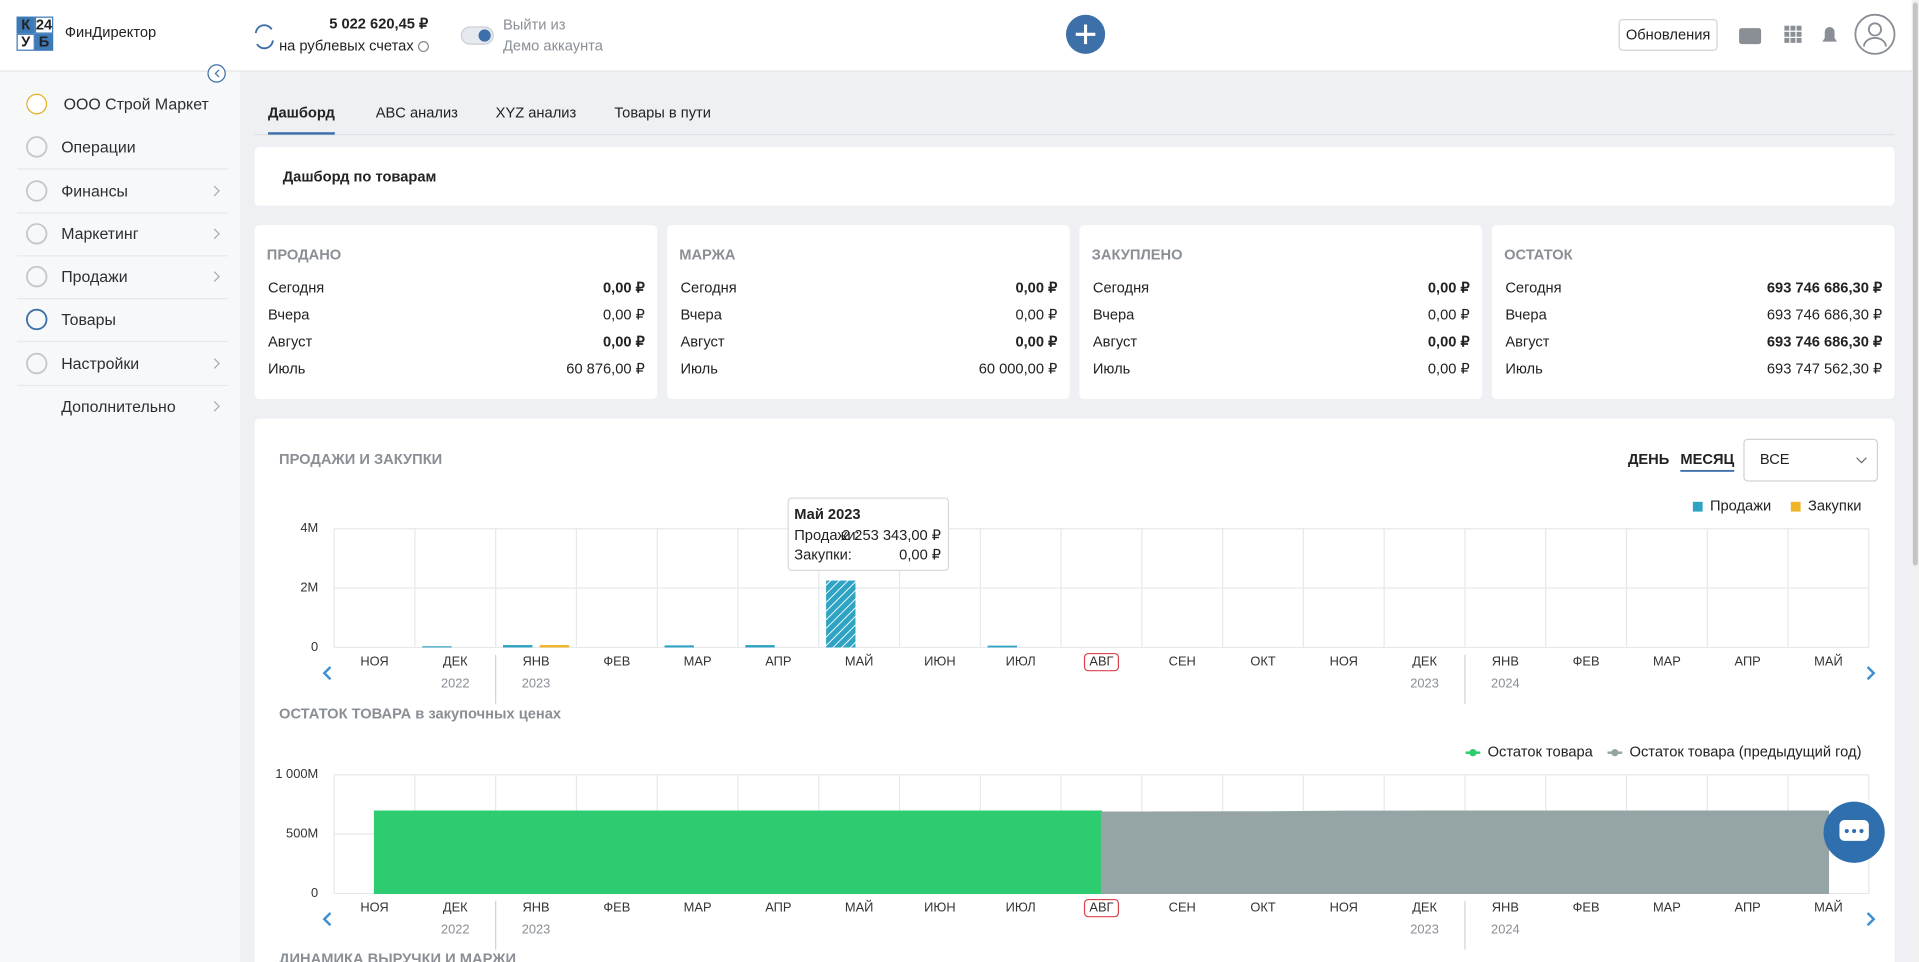  Describe the element at coordinates (1811, 460) in the screenshot. I see `filter-select` at that location.